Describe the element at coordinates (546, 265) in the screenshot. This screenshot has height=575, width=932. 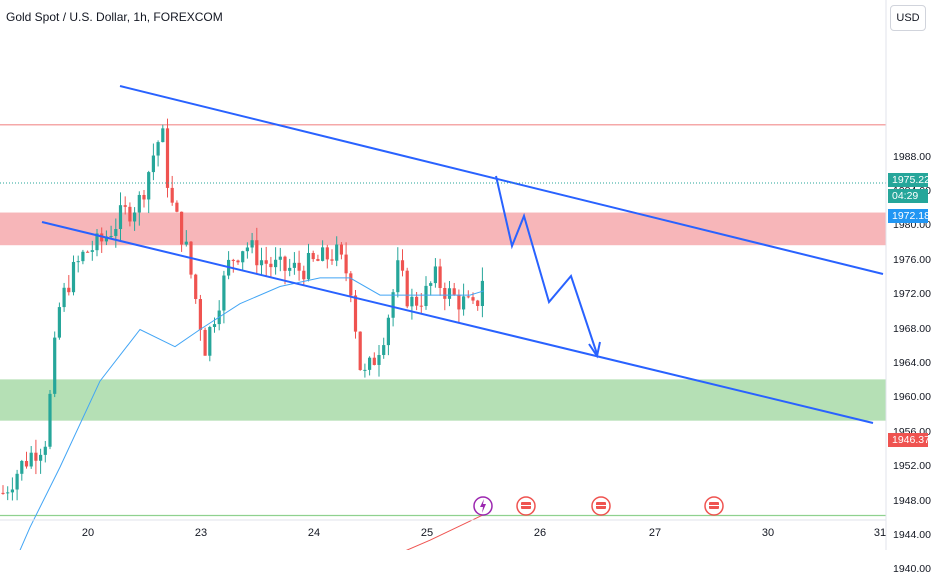
I see `projection-path` at that location.